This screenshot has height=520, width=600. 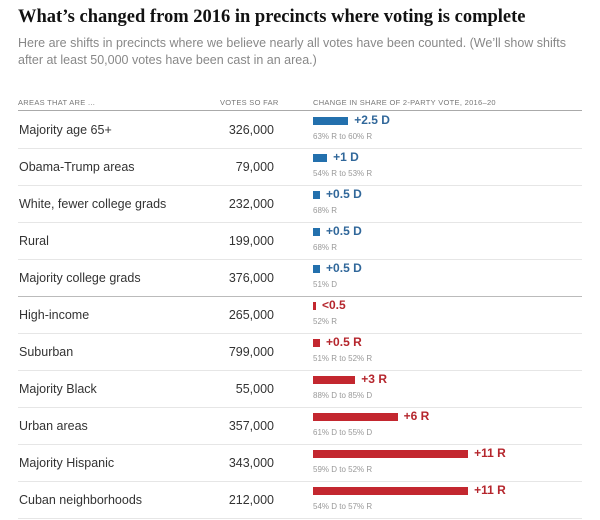 I want to click on share-detail: 61% D to 55% D, so click(x=343, y=432).